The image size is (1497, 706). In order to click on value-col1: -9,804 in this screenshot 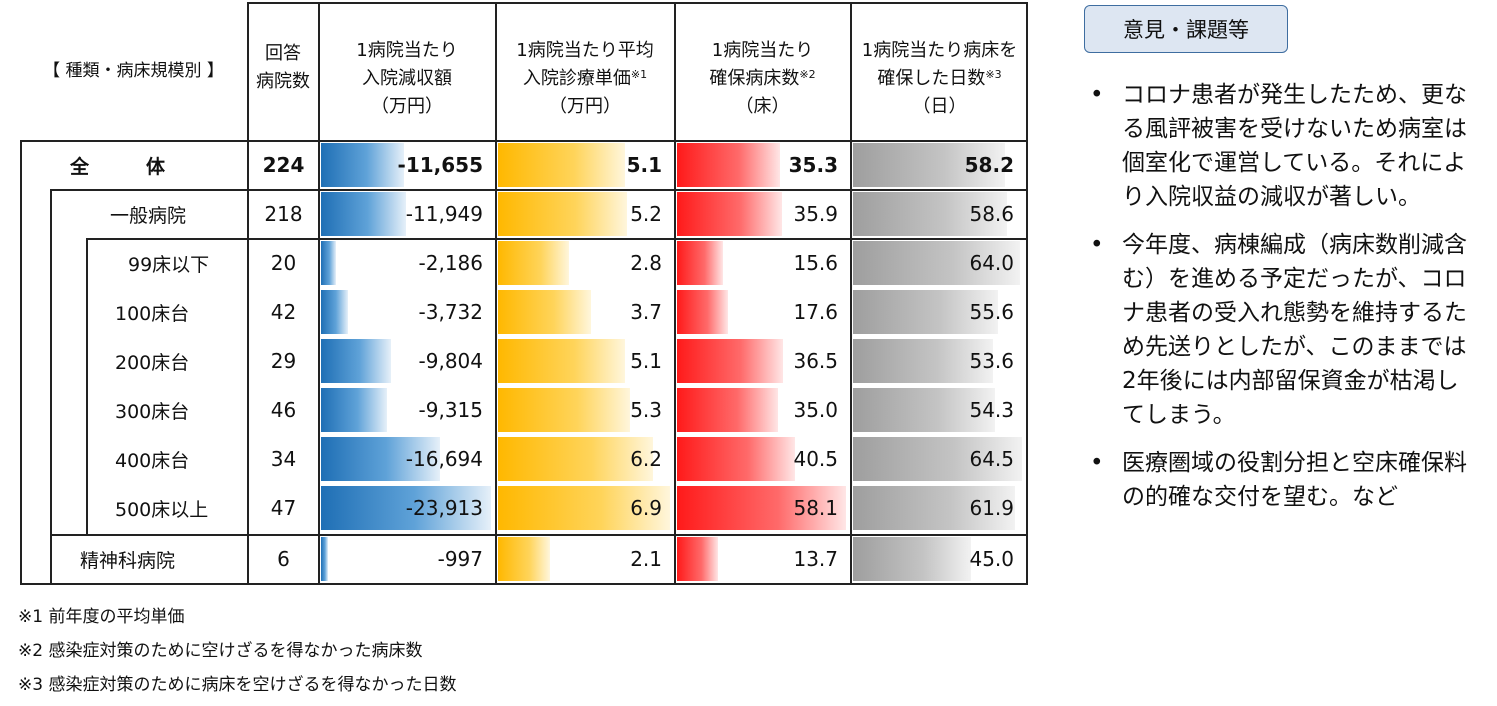, I will do `click(450, 361)`.